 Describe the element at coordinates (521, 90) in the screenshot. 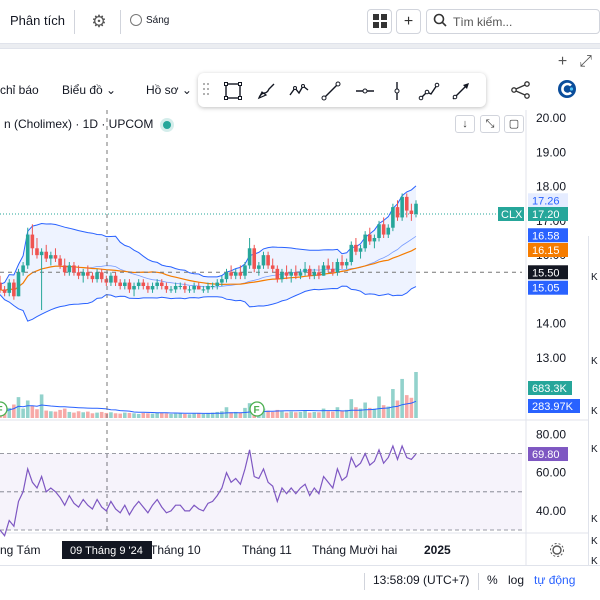

I see `share-icon` at that location.